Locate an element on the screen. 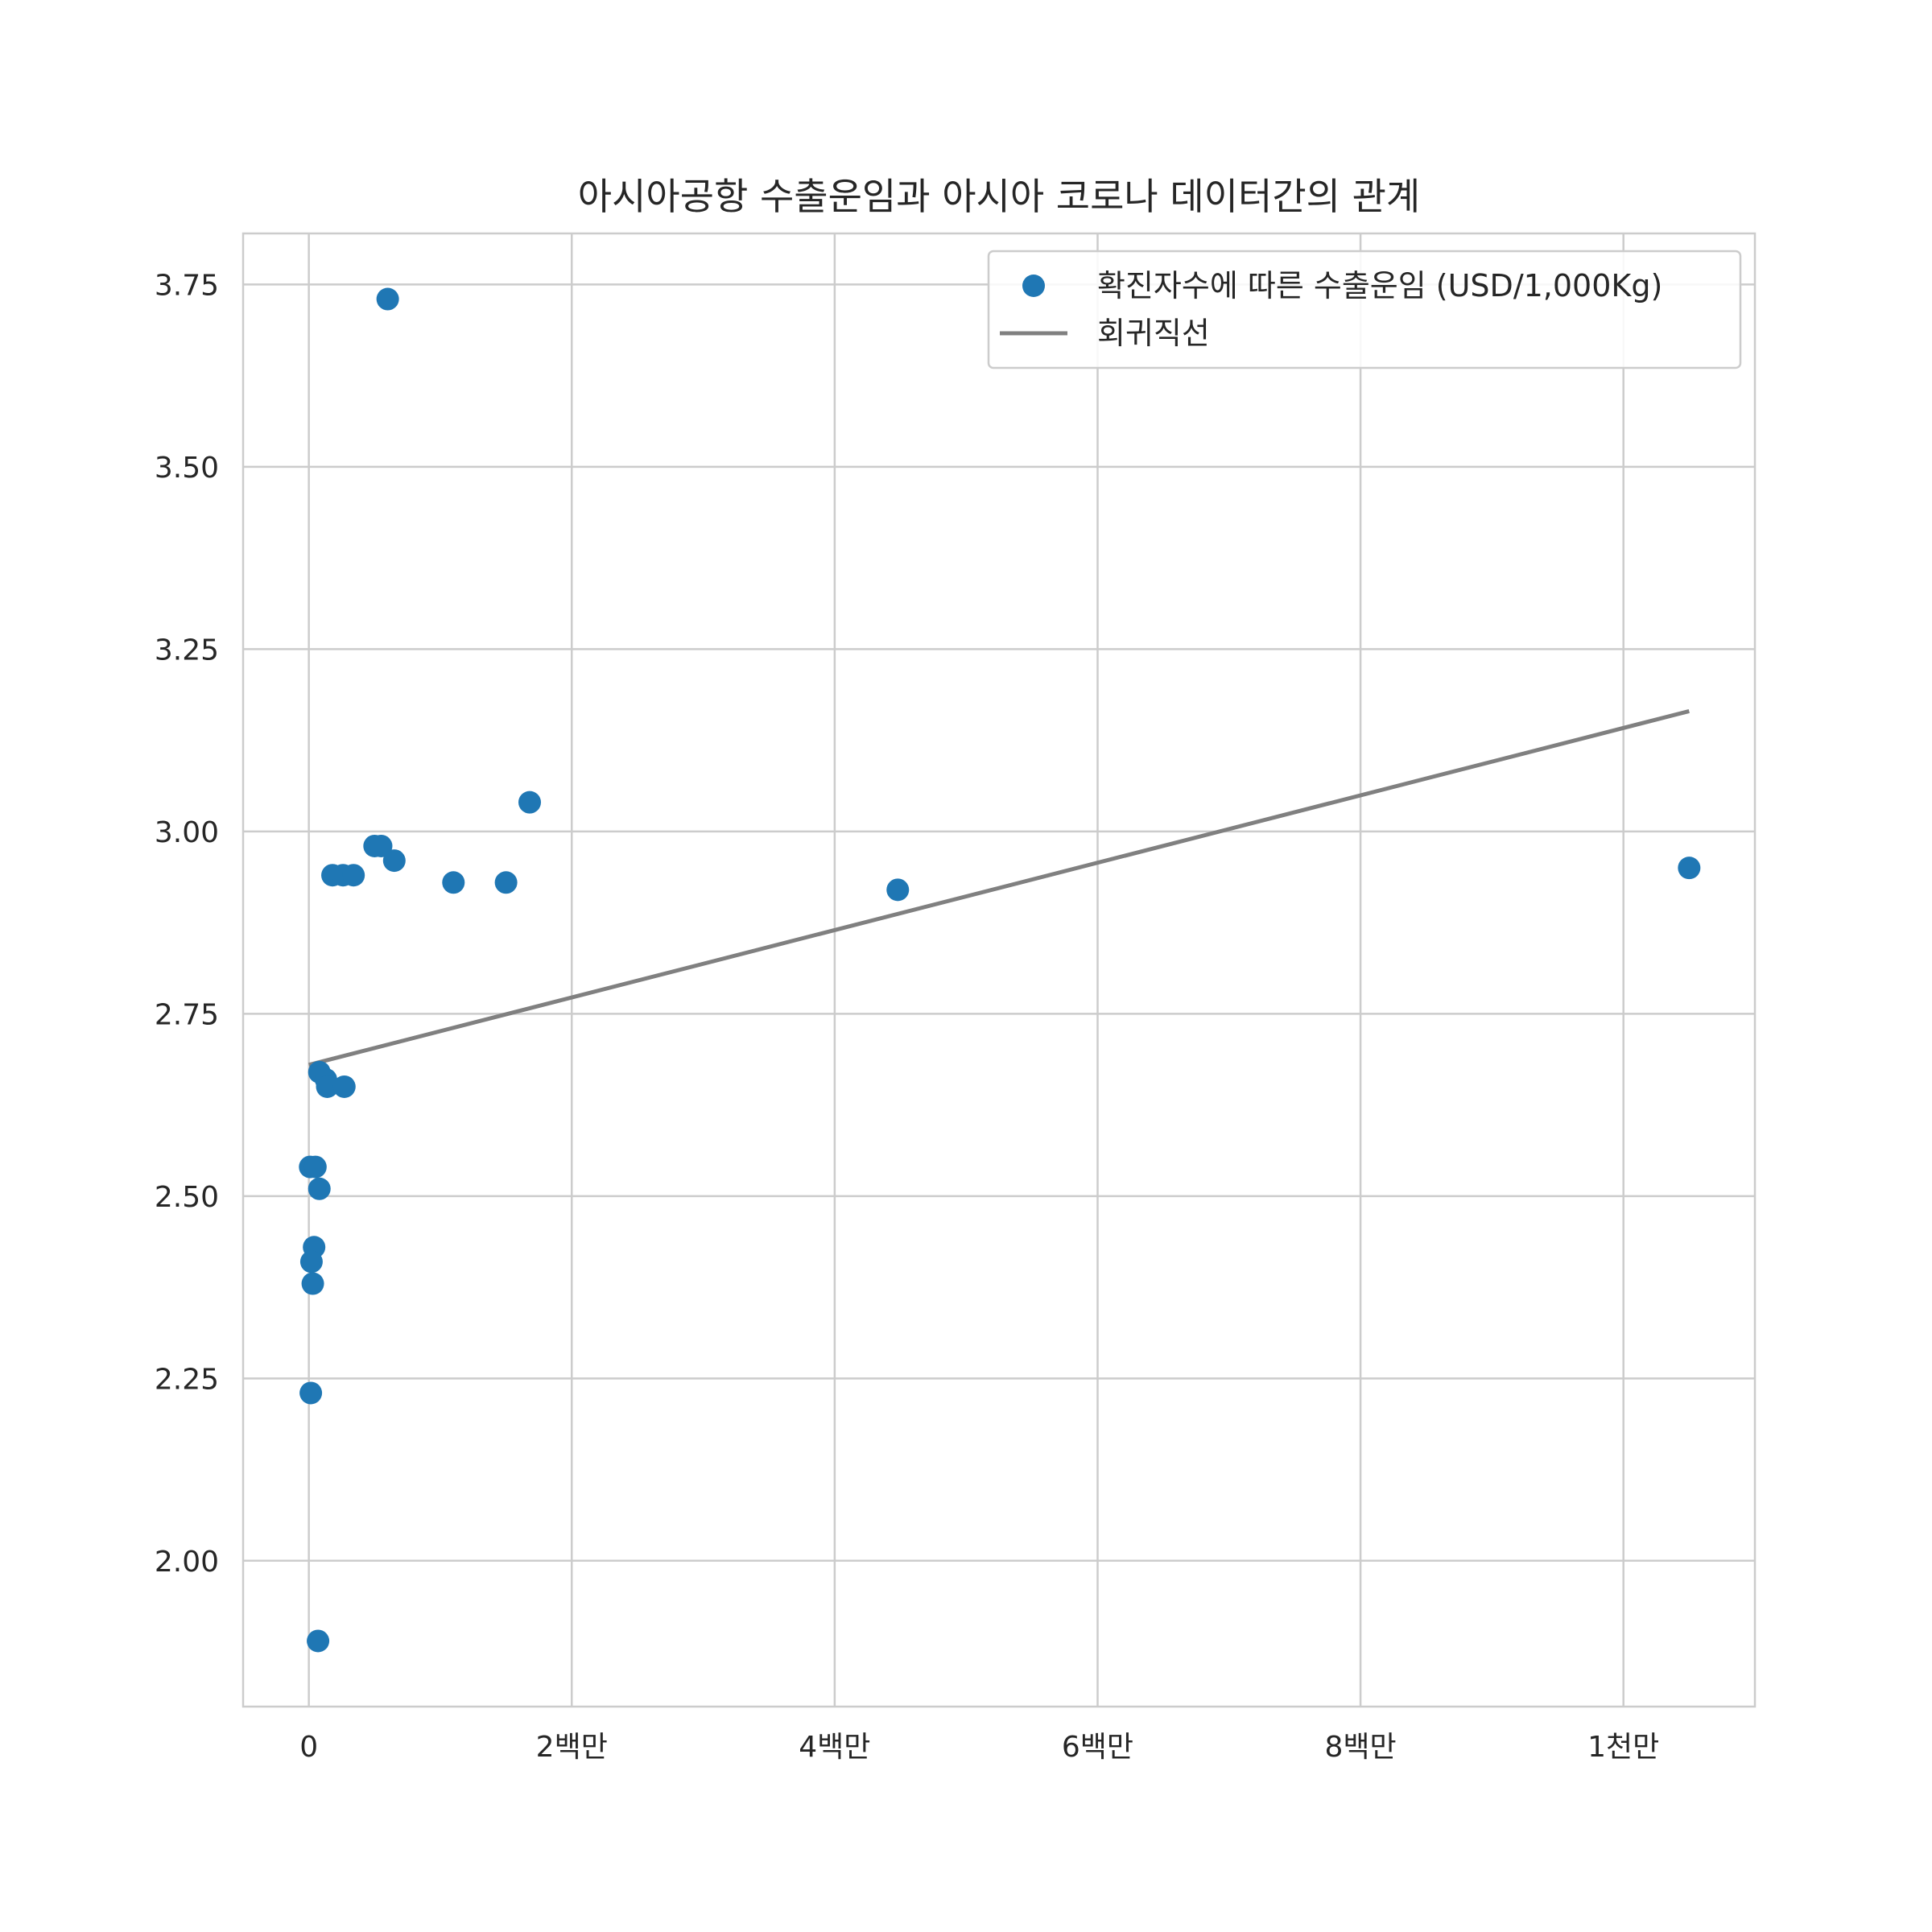 The width and height of the screenshot is (1932, 1932). y-tick-label: 3.00 is located at coordinates (187, 832).